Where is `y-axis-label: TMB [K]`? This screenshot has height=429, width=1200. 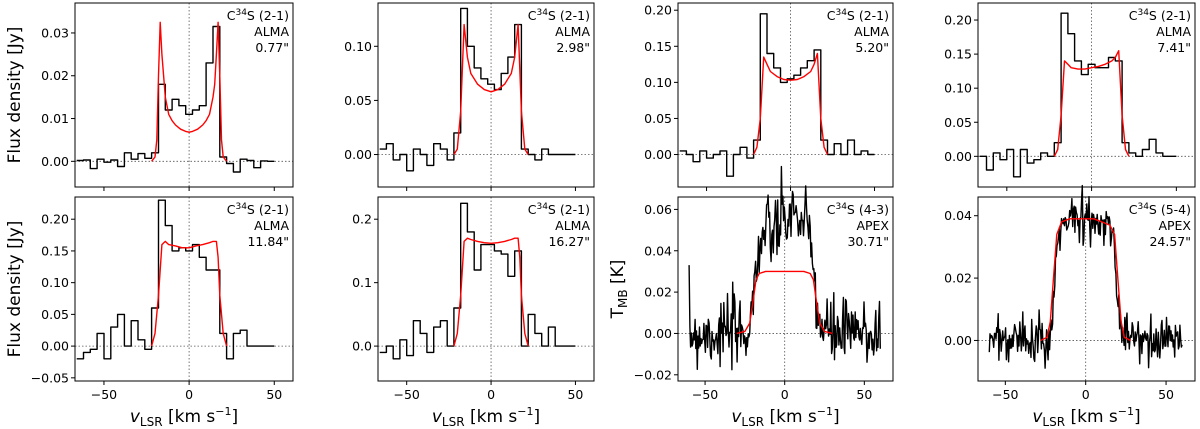
y-axis-label: TMB [K] is located at coordinates (619, 290).